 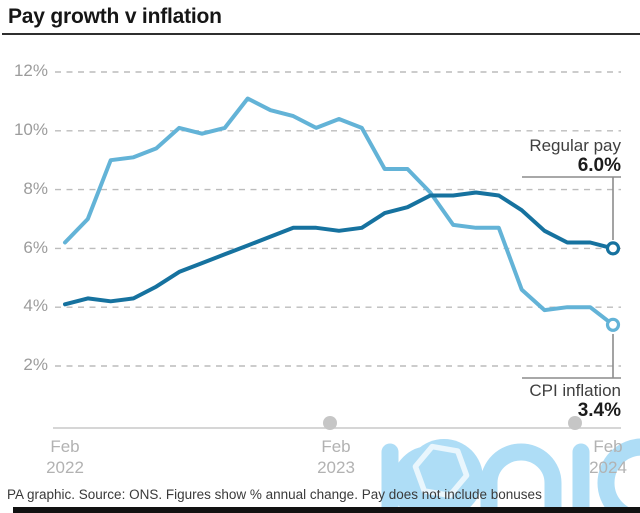 What do you see at coordinates (30, 70) in the screenshot?
I see `y-axis-label-12: 12%` at bounding box center [30, 70].